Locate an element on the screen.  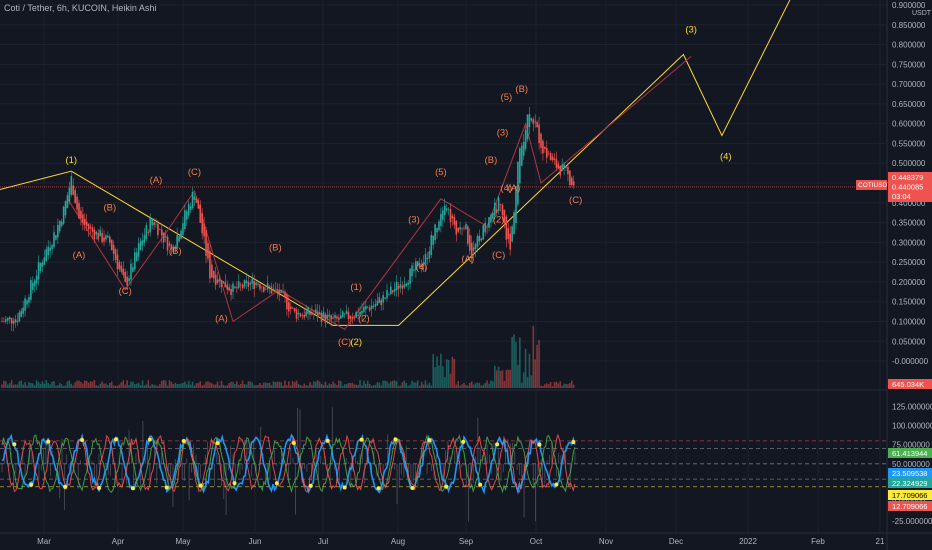
price-badge-value: 03:04 is located at coordinates (901, 196).